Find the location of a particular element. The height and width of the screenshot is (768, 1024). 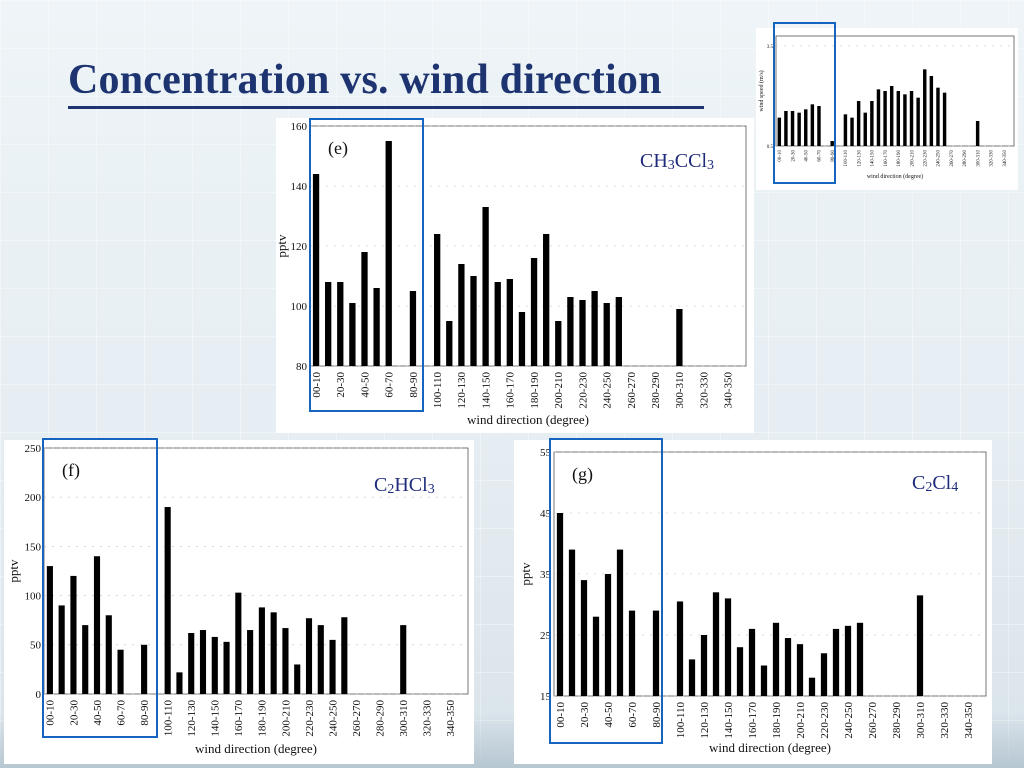

compound-g-sub: 2 is located at coordinates (929, 487).